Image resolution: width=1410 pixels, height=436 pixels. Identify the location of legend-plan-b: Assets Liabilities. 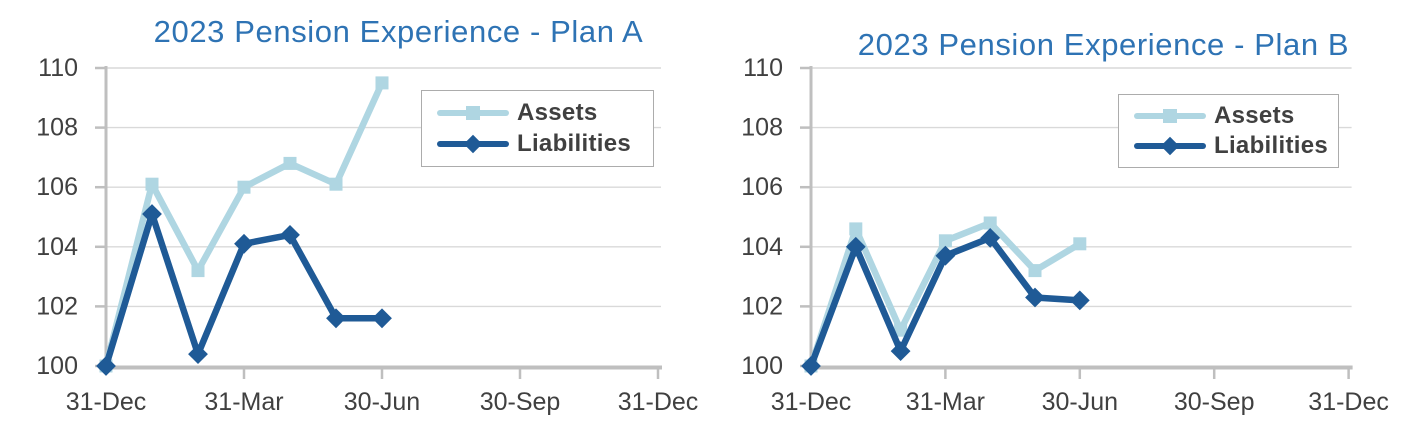
(1228, 131).